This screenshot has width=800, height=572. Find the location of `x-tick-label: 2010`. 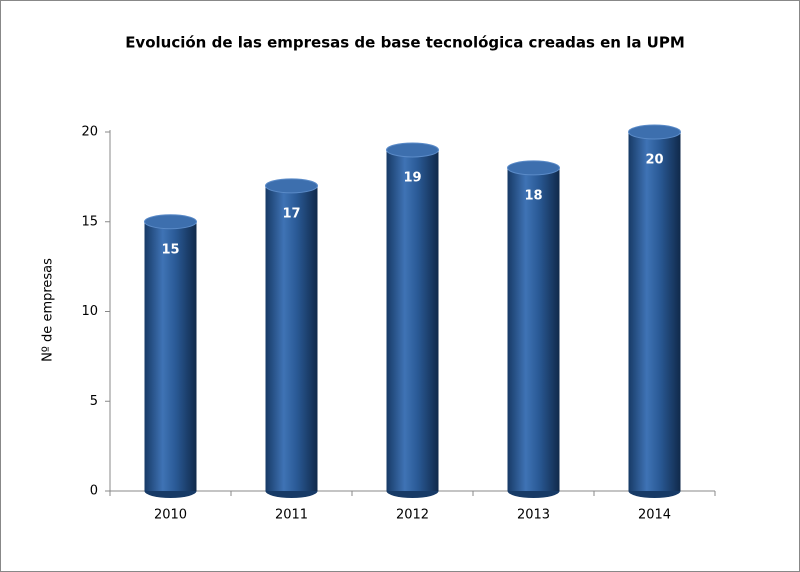

x-tick-label: 2010 is located at coordinates (170, 515).